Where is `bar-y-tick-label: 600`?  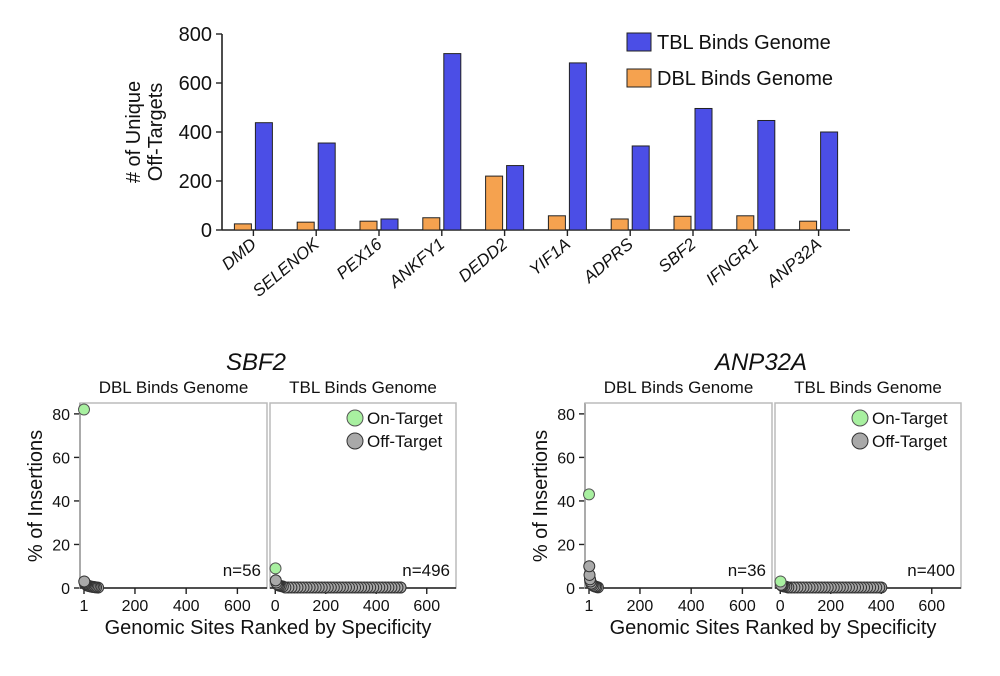 bar-y-tick-label: 600 is located at coordinates (195, 84).